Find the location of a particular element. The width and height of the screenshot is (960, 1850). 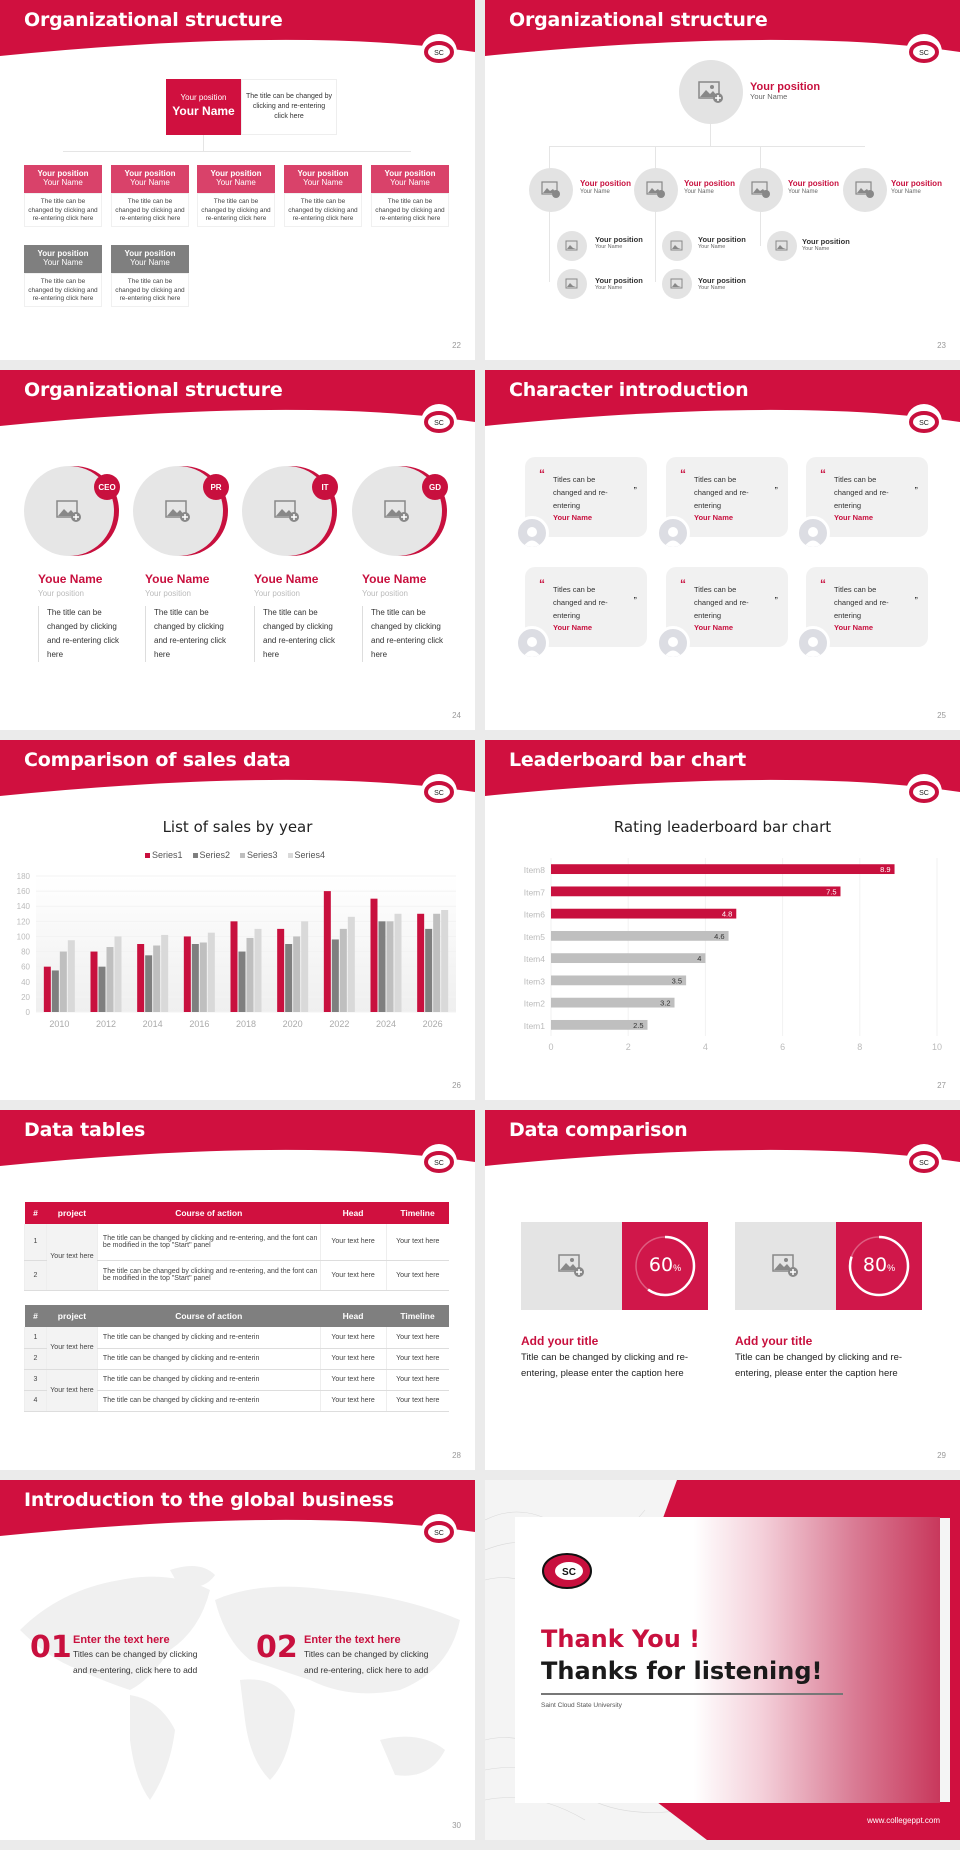

svg-text: 2010 is located at coordinates (59, 1024).